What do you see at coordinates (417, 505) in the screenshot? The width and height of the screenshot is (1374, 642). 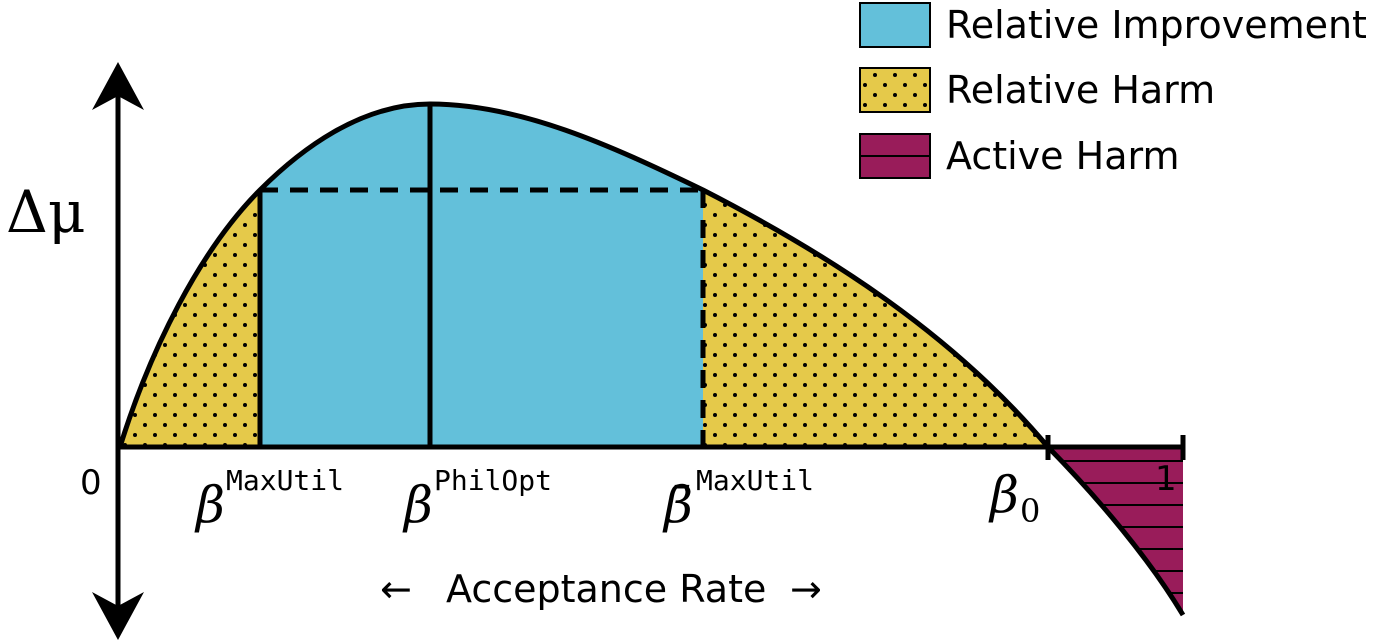 I see `phil-opt-symbol: β` at bounding box center [417, 505].